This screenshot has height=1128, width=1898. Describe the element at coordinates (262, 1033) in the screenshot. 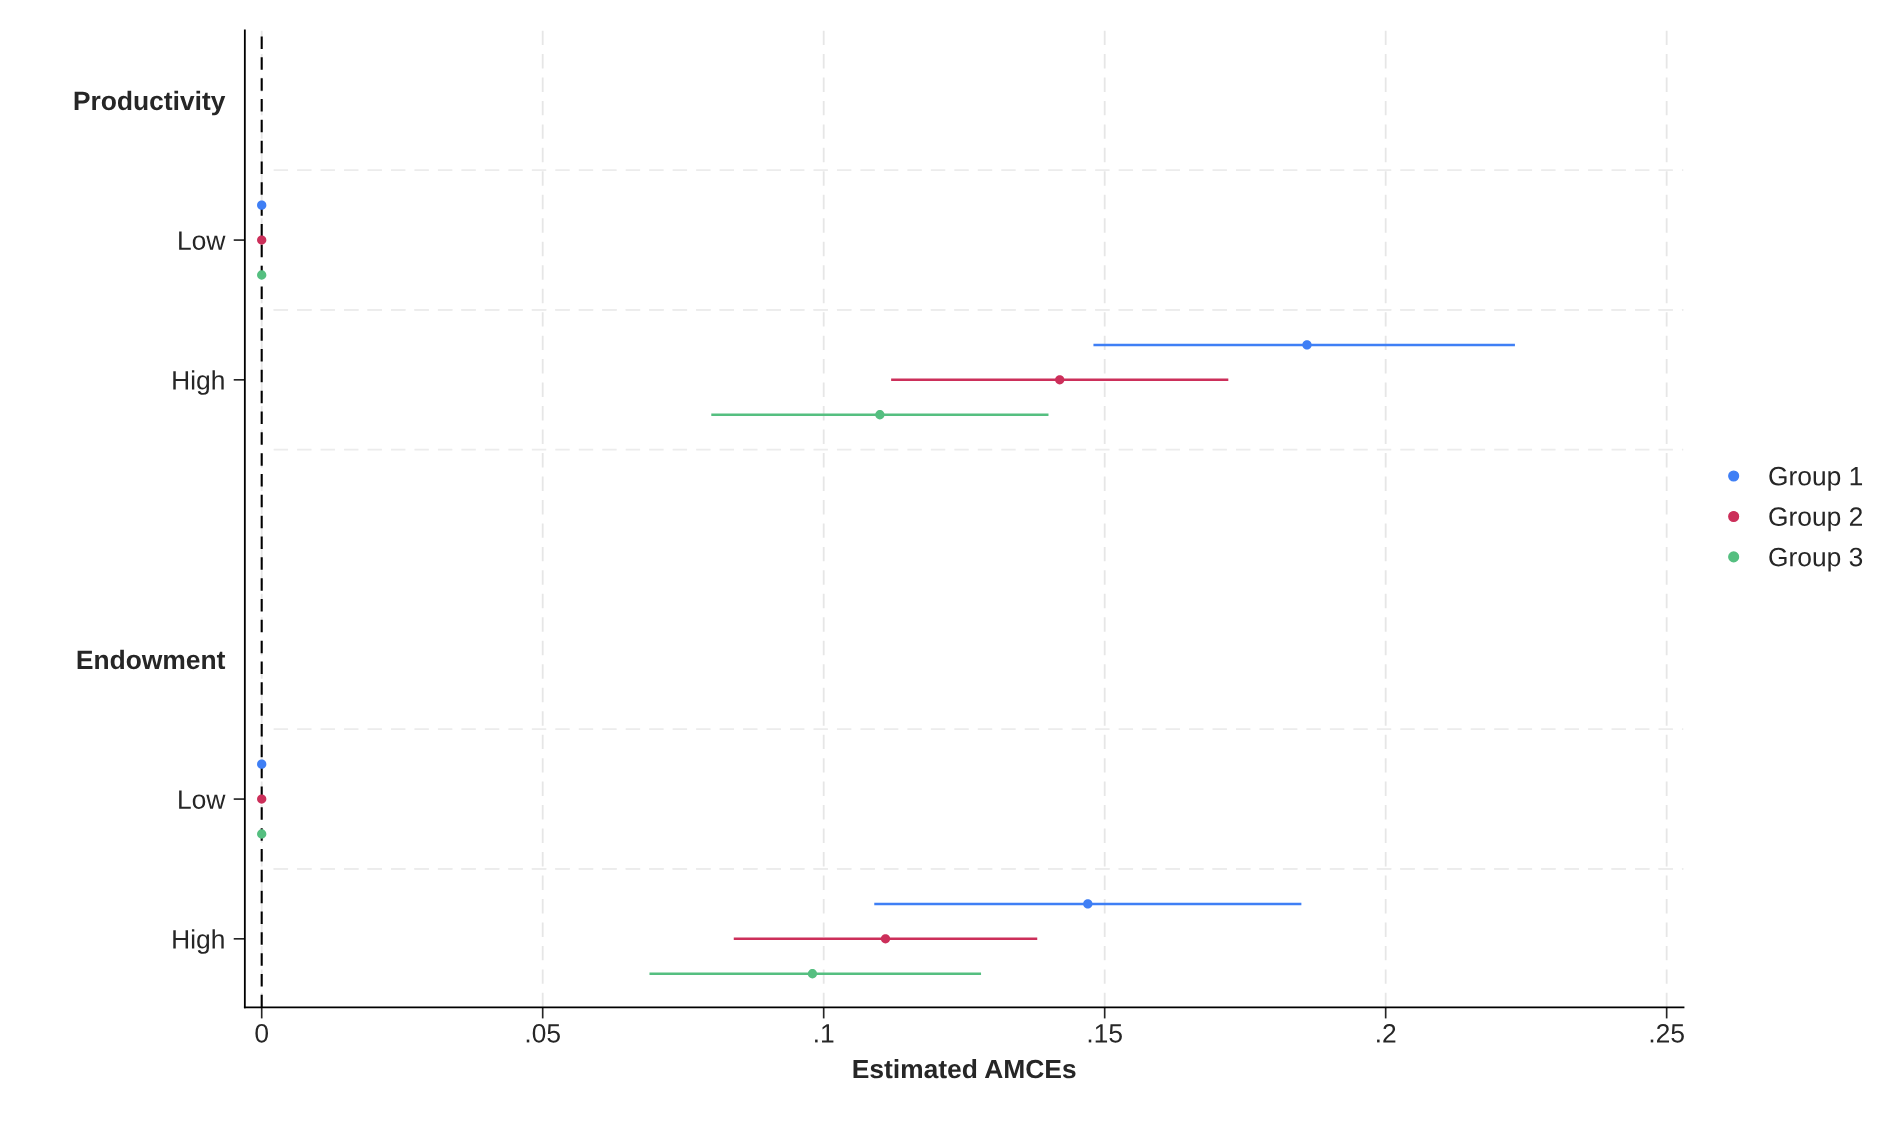

I see `x-tick-label: 0` at that location.